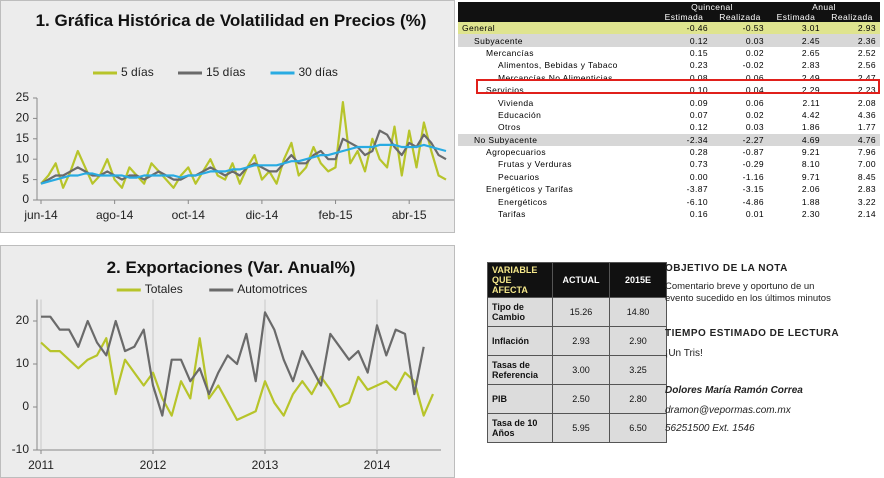 The image size is (884, 478). What do you see at coordinates (669, 7) in the screenshot?
I see `table-row: Quincenal Anual` at bounding box center [669, 7].